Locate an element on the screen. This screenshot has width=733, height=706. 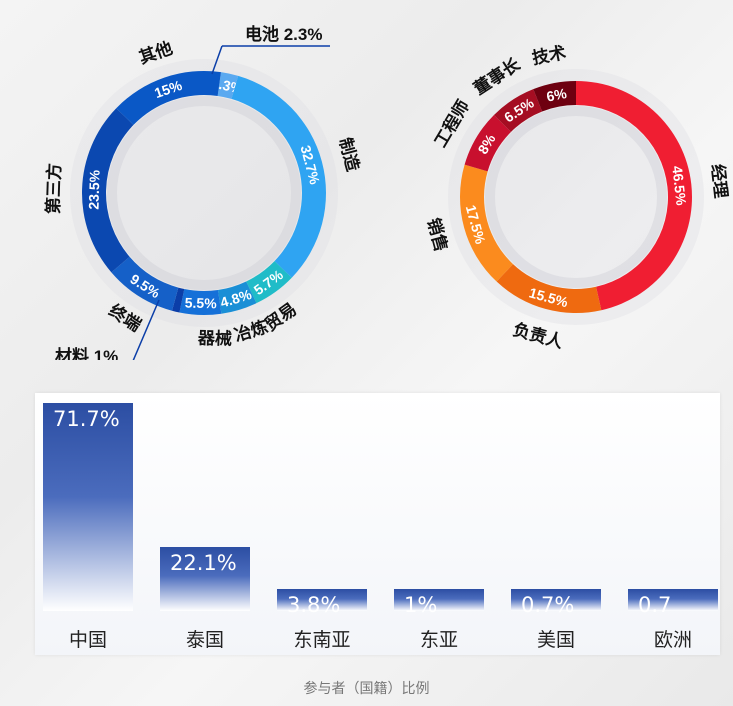
donut-category-label-5: 技术 is located at coordinates (548, 55).